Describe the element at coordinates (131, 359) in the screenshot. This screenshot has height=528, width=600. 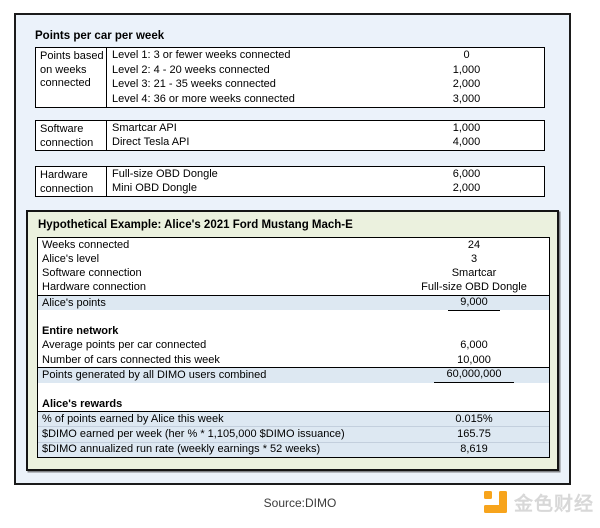
I see `row-label: Number of cars connected this week` at that location.